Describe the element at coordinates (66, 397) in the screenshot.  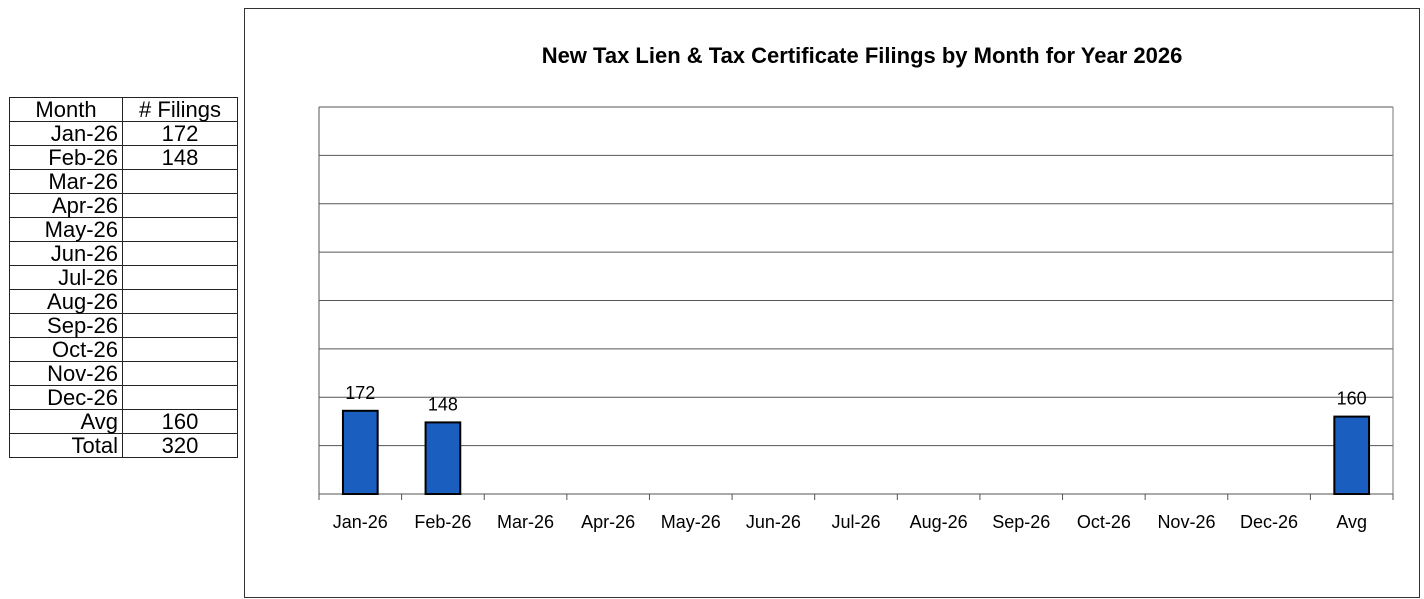
I see `cell-month: Dec-26` at that location.